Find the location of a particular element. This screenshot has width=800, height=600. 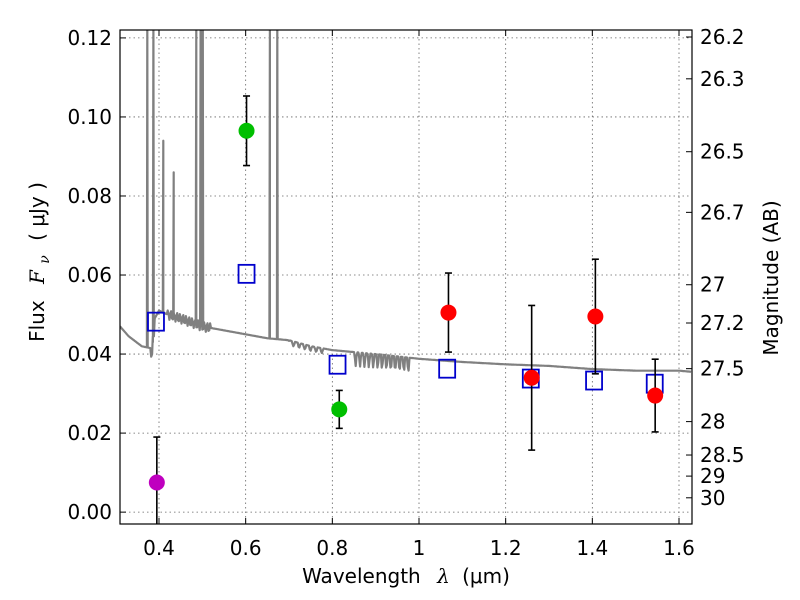

model-photometry-boxes is located at coordinates (405, 328).